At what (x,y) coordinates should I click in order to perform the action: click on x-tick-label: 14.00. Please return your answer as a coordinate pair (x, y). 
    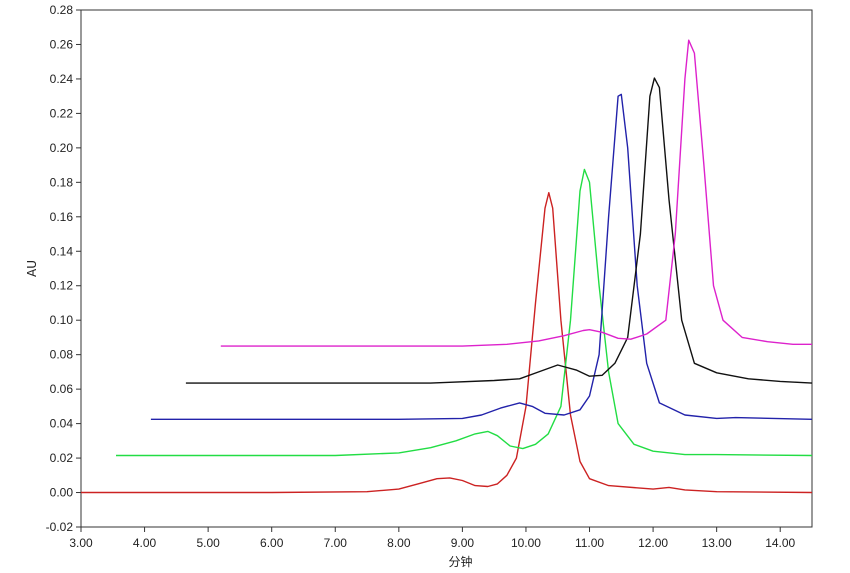
    Looking at the image, I should click on (780, 543).